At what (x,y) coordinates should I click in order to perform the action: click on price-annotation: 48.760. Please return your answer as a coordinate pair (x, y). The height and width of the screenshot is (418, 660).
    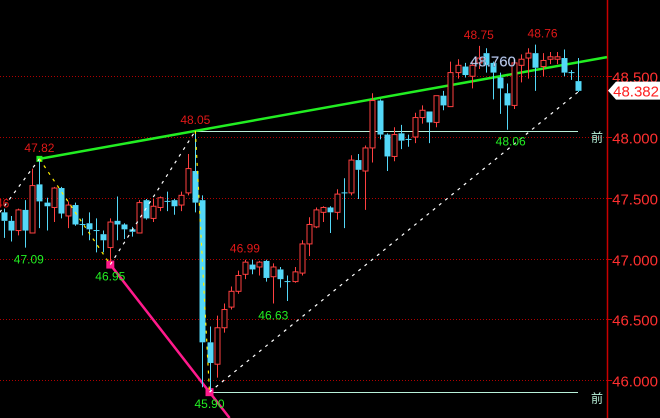
    Looking at the image, I should click on (493, 62).